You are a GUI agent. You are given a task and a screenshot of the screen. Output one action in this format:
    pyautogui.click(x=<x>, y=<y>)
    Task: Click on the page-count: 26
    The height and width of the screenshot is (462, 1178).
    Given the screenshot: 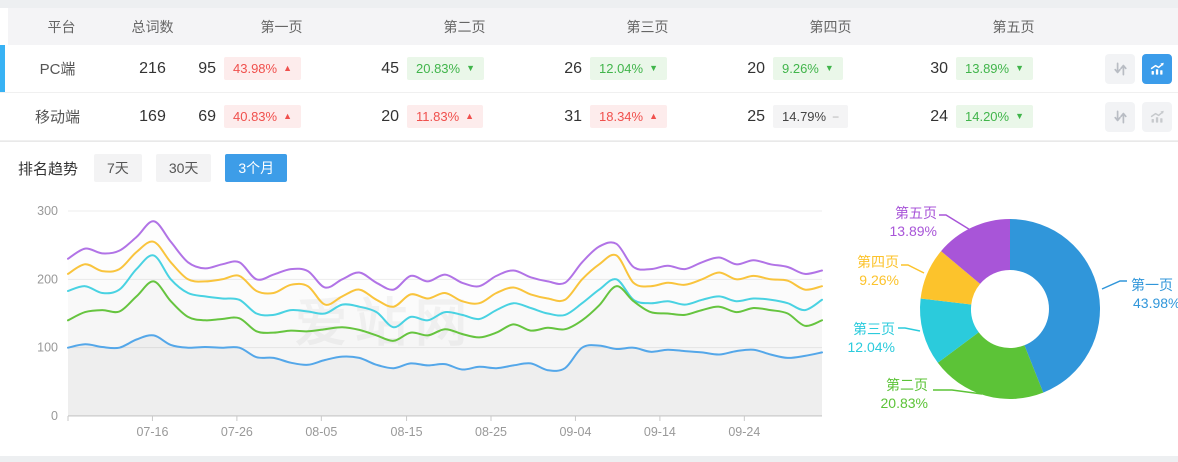 What is the action you would take?
    pyautogui.click(x=573, y=68)
    